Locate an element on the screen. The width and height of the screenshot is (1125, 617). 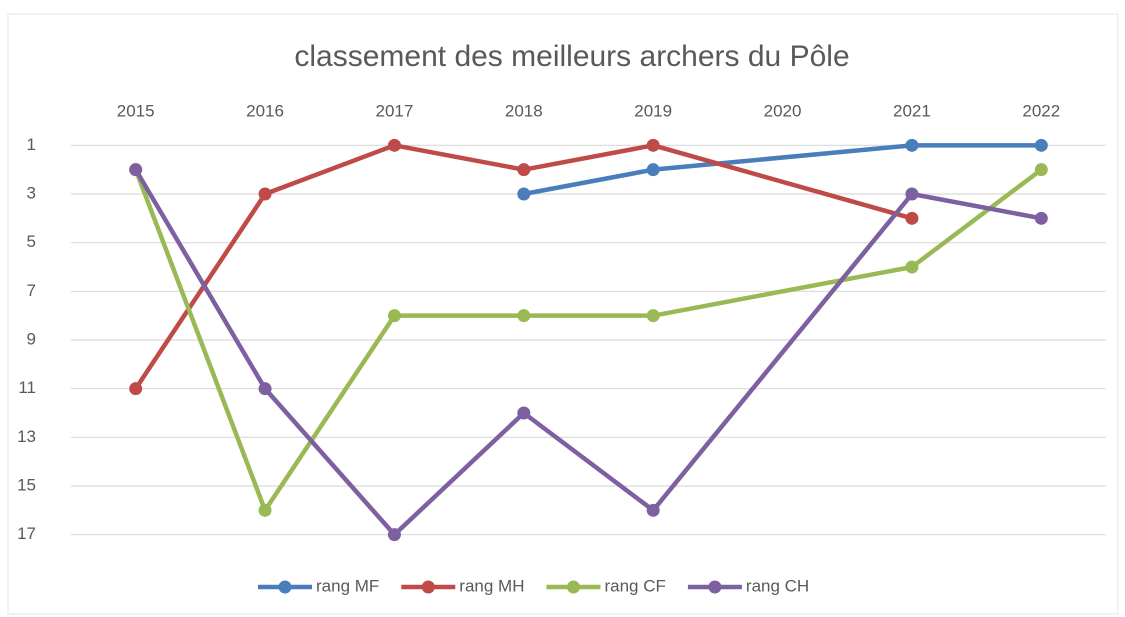
x-tick-label: 2016 is located at coordinates (265, 110).